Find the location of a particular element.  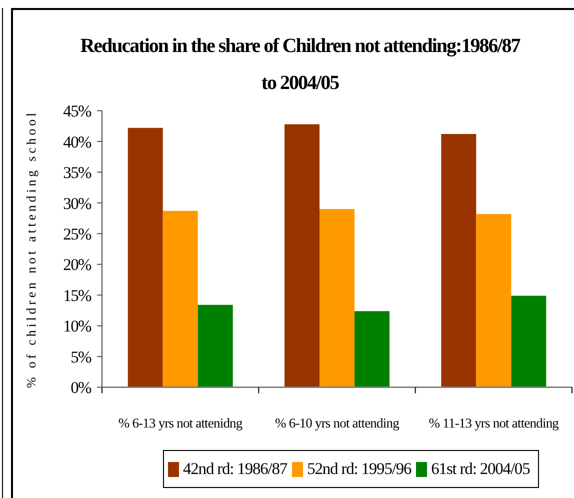

y-tick-label: 45% is located at coordinates (77, 111).